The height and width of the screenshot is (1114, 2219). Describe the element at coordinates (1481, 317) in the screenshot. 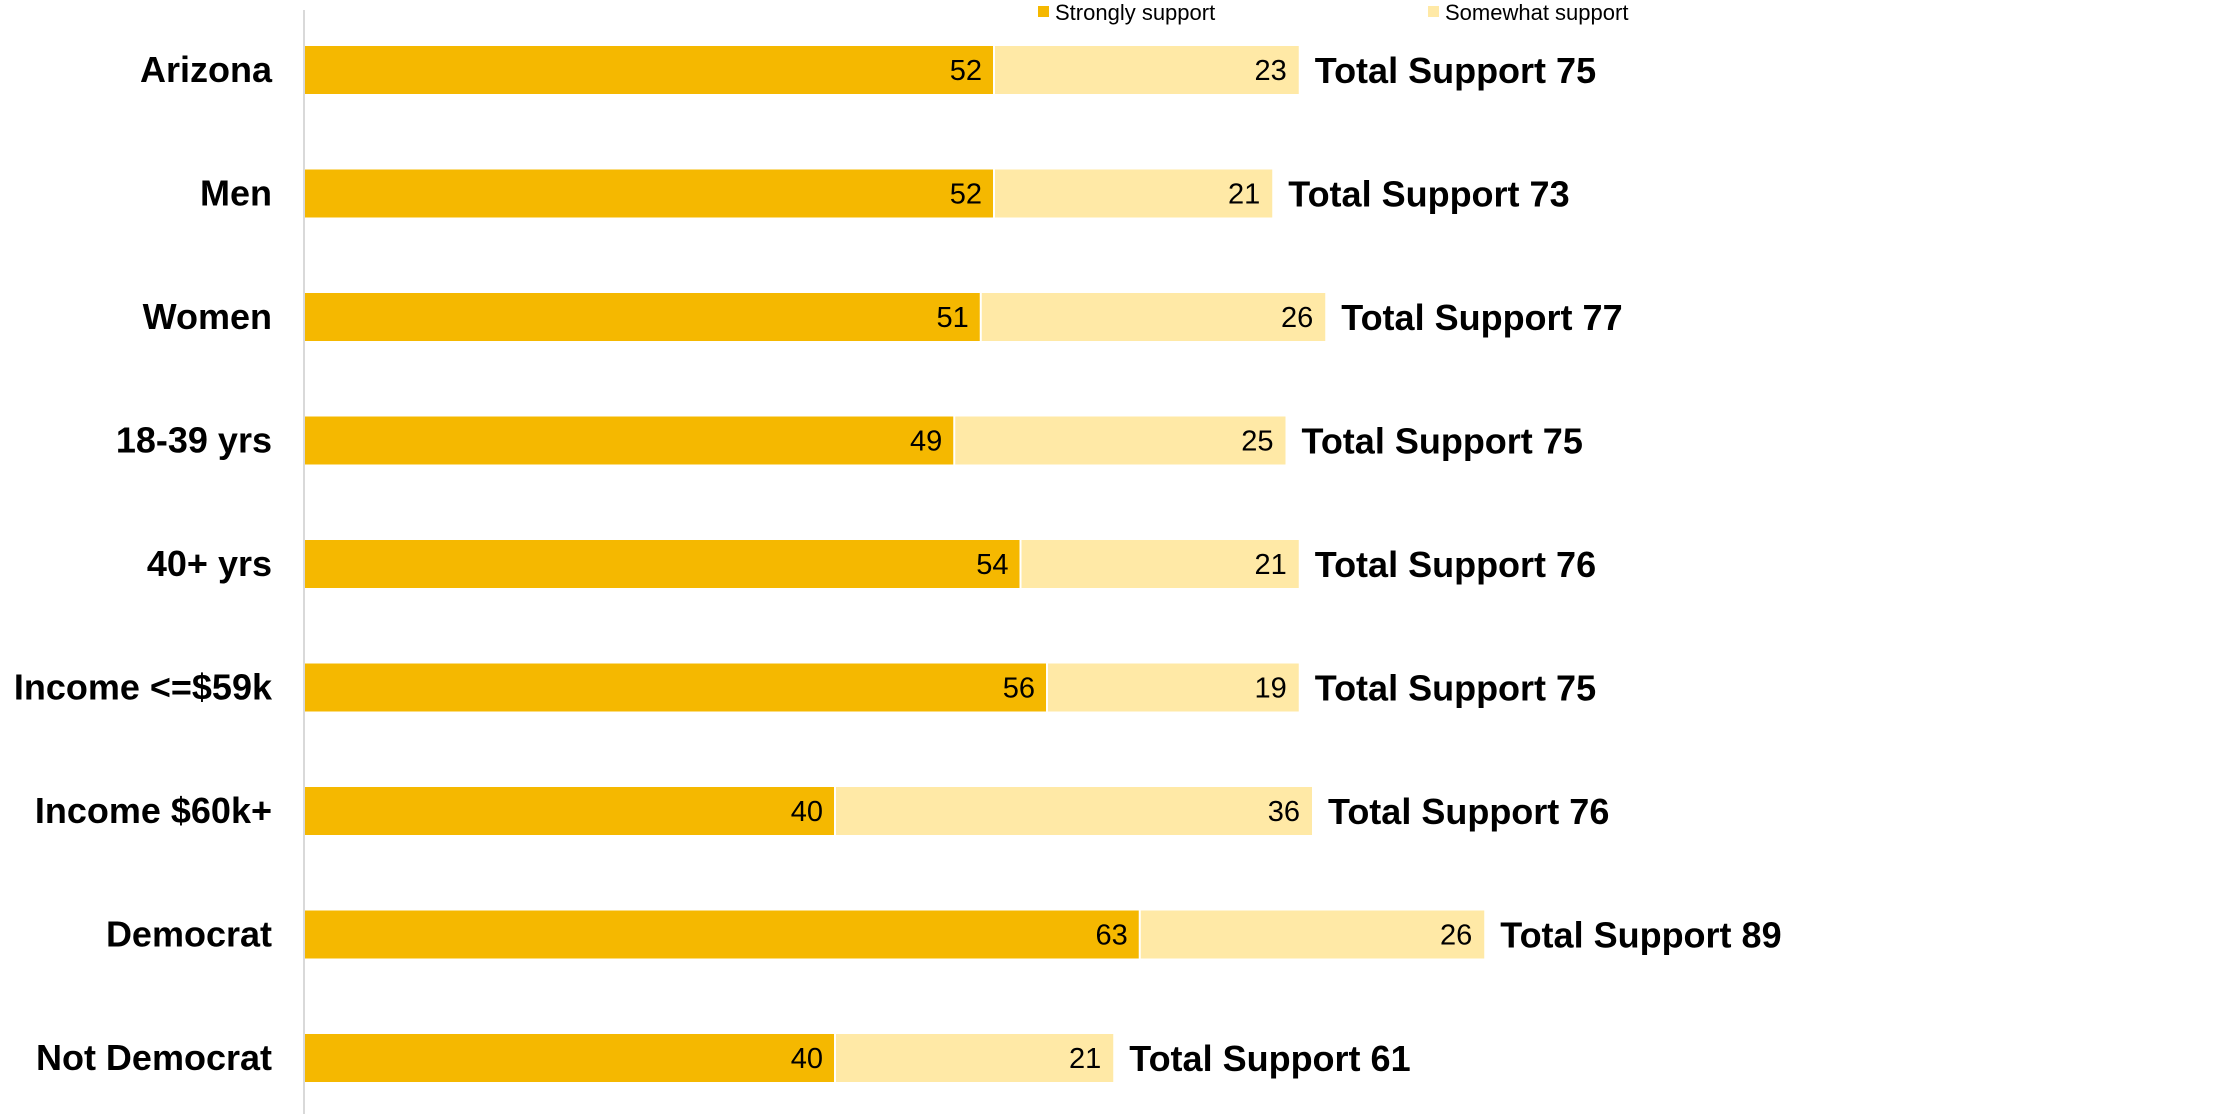

I see `total-support-label: Total Support 77` at that location.